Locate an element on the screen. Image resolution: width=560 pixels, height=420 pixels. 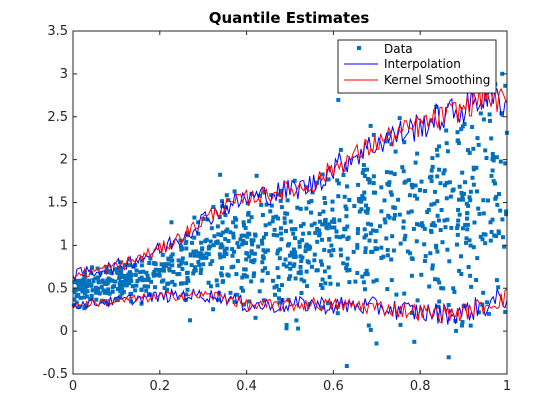
y-tick-label: 0.5 is located at coordinates (57, 288).